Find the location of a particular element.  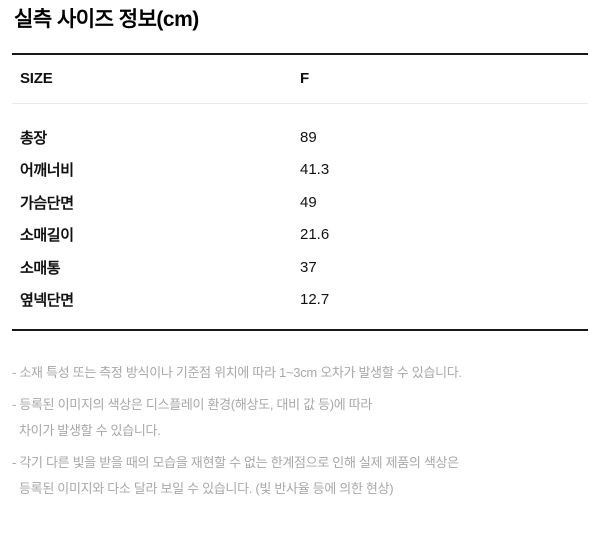

size-table-header-row: SIZE F is located at coordinates (300, 79).